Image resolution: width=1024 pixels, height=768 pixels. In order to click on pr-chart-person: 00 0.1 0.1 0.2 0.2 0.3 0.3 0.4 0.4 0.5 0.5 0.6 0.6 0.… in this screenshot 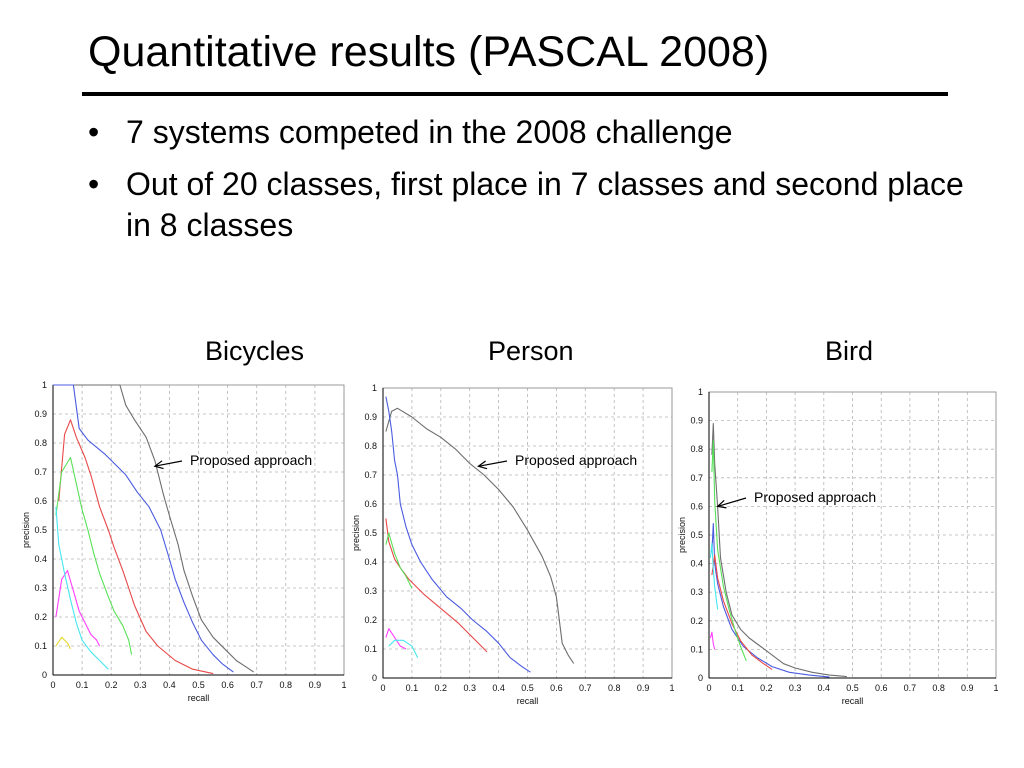, I will do `click(513, 544)`.